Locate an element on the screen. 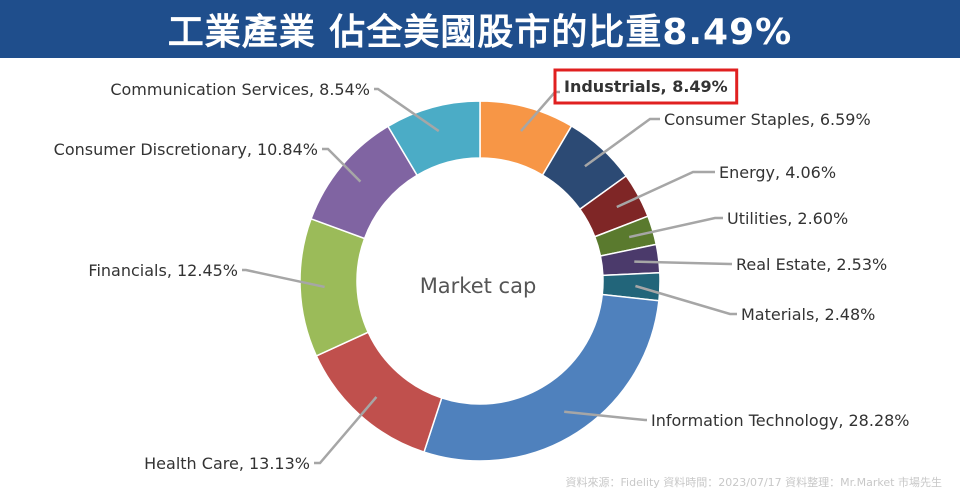 Image resolution: width=960 pixels, height=502 pixels. label-real-estate: Real Estate, 2.53% is located at coordinates (811, 264).